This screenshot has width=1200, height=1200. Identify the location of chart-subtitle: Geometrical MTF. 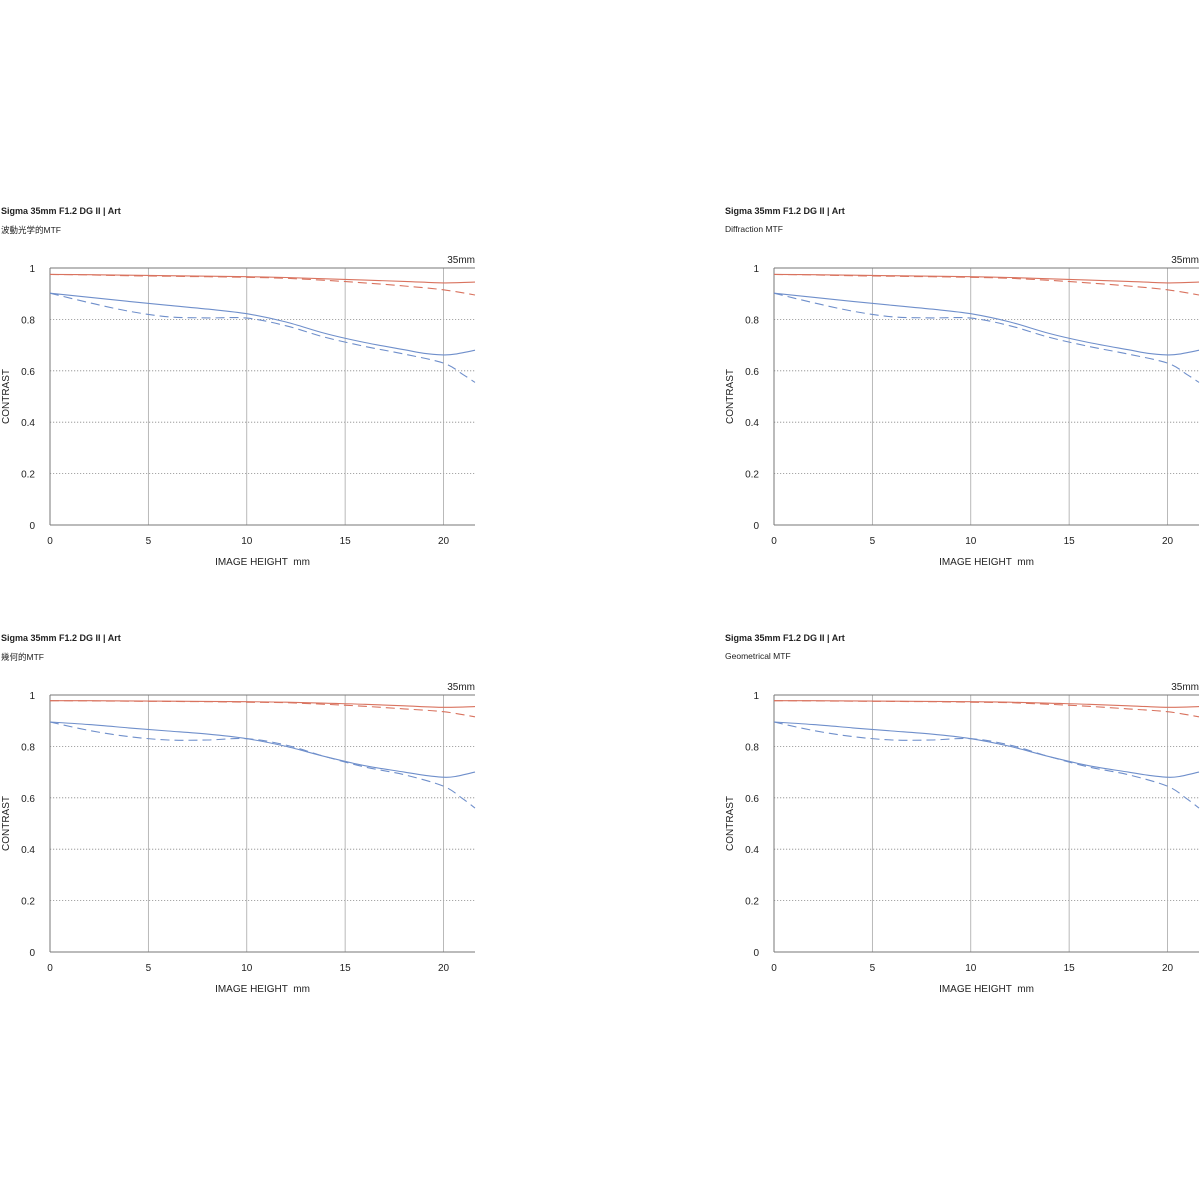
(758, 656).